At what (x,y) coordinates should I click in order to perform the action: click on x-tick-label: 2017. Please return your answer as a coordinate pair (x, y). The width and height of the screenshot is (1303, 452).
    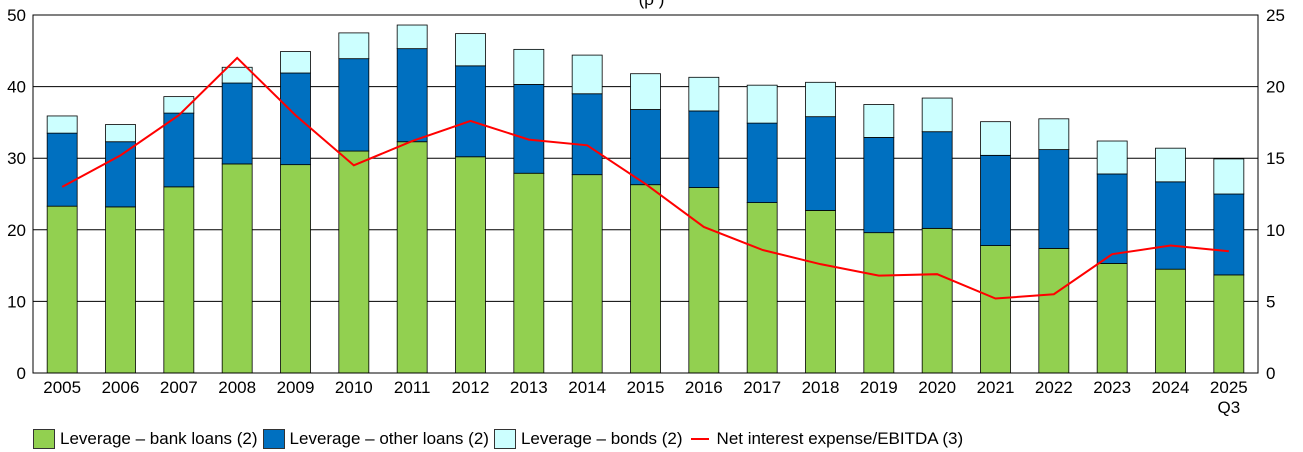
    Looking at the image, I should click on (762, 387).